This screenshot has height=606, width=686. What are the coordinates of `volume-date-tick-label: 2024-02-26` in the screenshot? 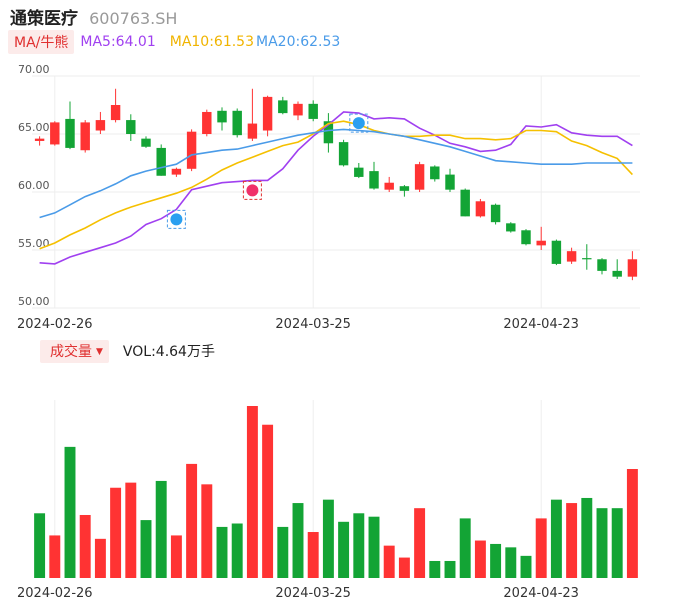 It's located at (55, 593).